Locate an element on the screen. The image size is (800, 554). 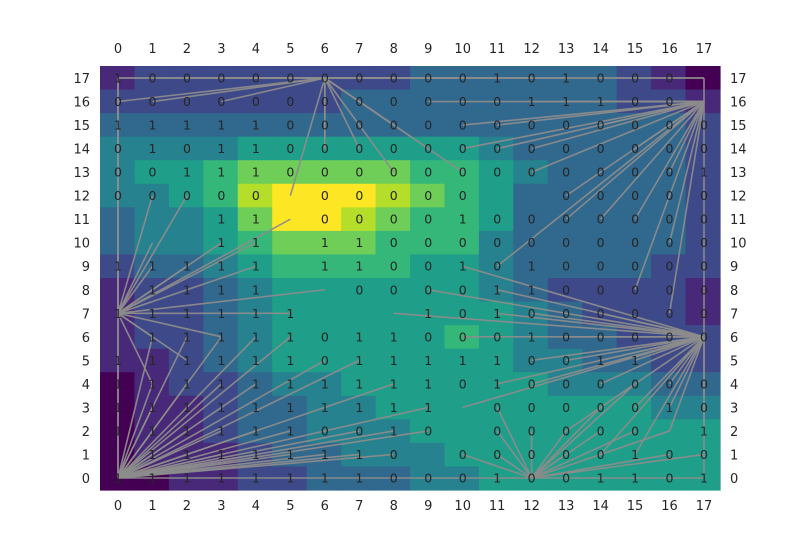
x-tick-label-bottom: 12 is located at coordinates (531, 506).